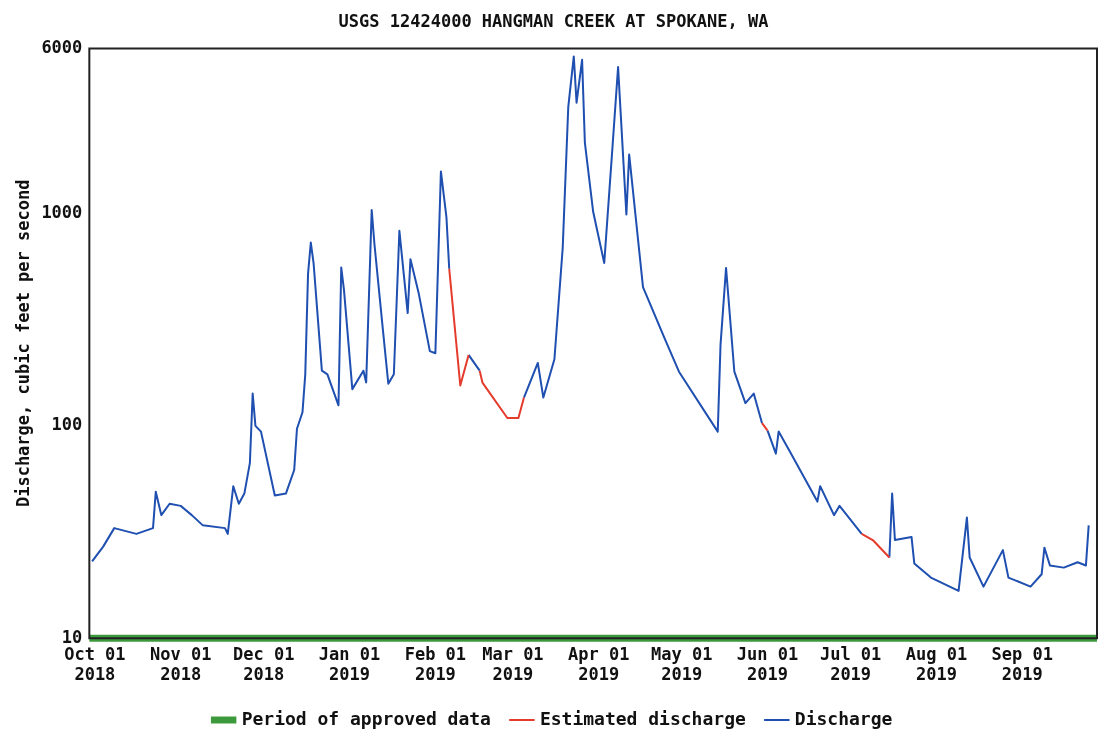 The image size is (1099, 743). Describe the element at coordinates (599, 664) in the screenshot. I see `x-tick-label: Apr 01 2019` at that location.